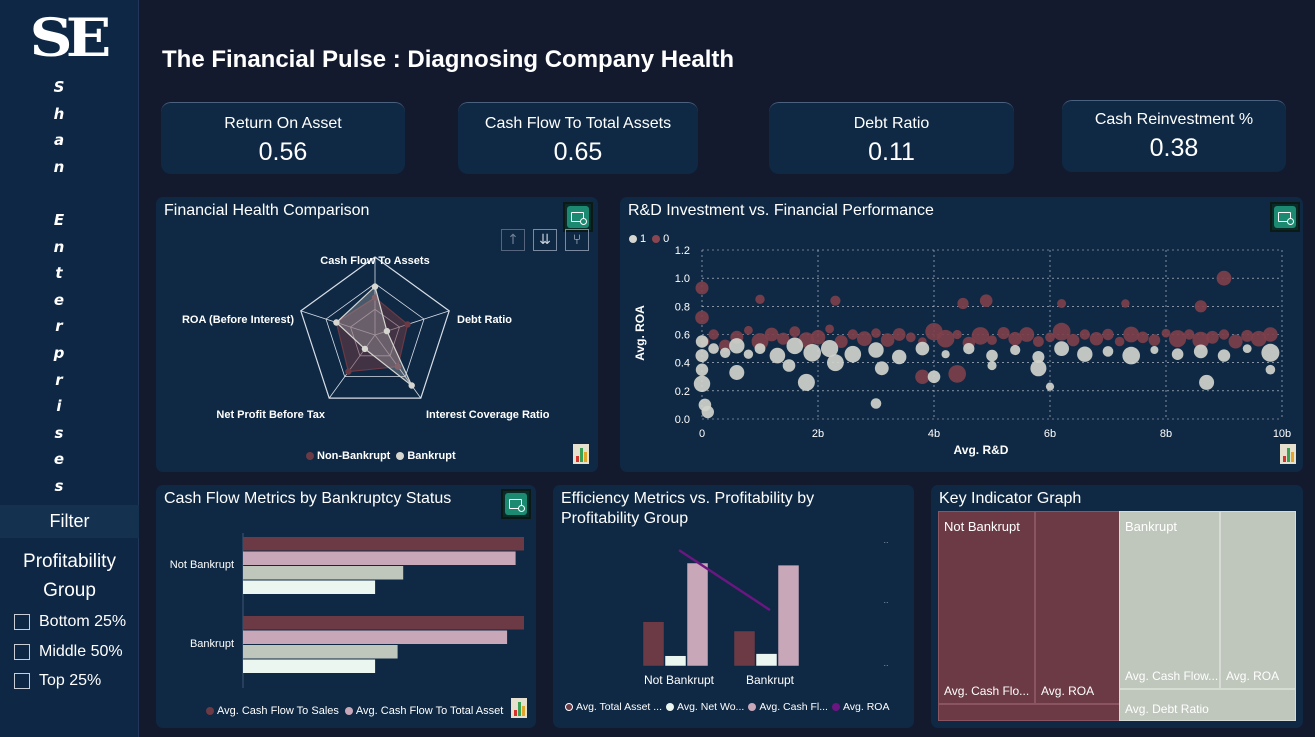  I want to click on scatter-y-tick: 0.2, so click(682, 392).